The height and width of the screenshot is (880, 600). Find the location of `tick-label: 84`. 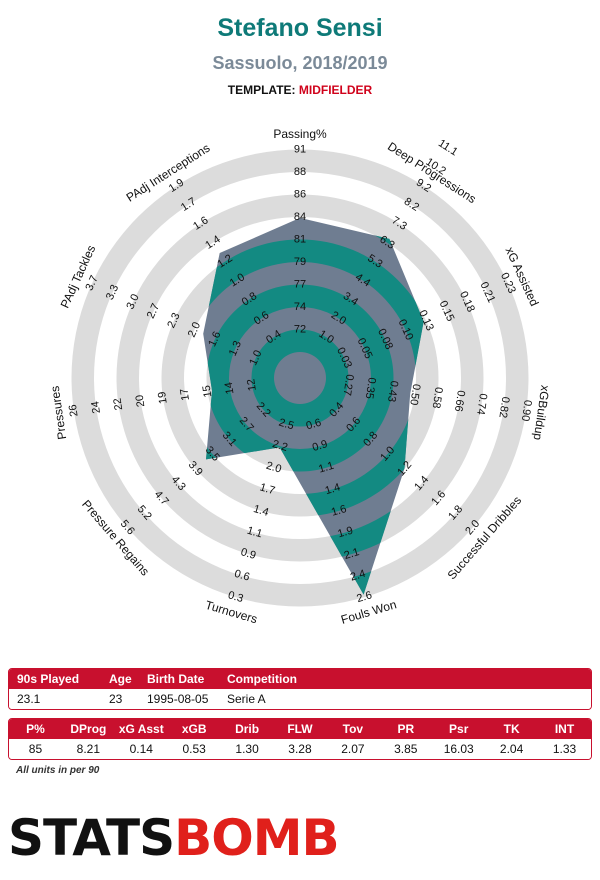

tick-label: 84 is located at coordinates (300, 217).